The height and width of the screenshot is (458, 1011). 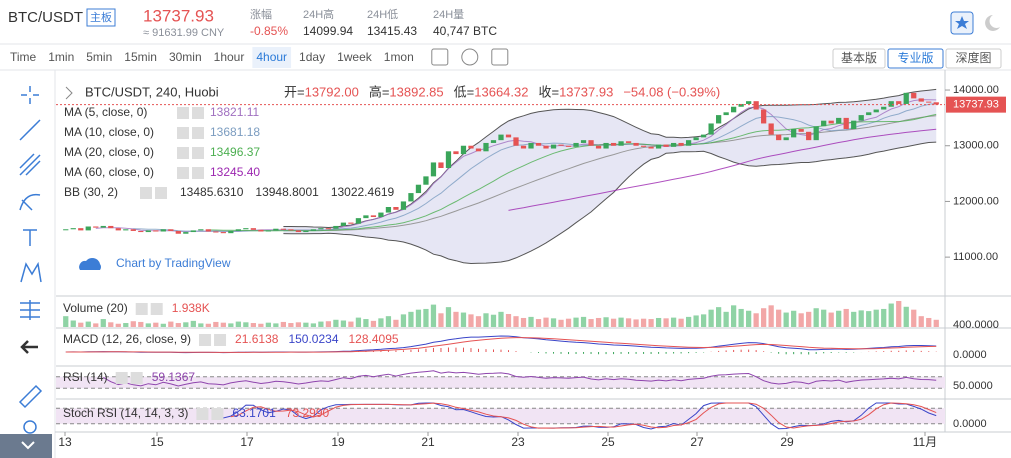 I want to click on pattern-tool, so click(x=31, y=272).